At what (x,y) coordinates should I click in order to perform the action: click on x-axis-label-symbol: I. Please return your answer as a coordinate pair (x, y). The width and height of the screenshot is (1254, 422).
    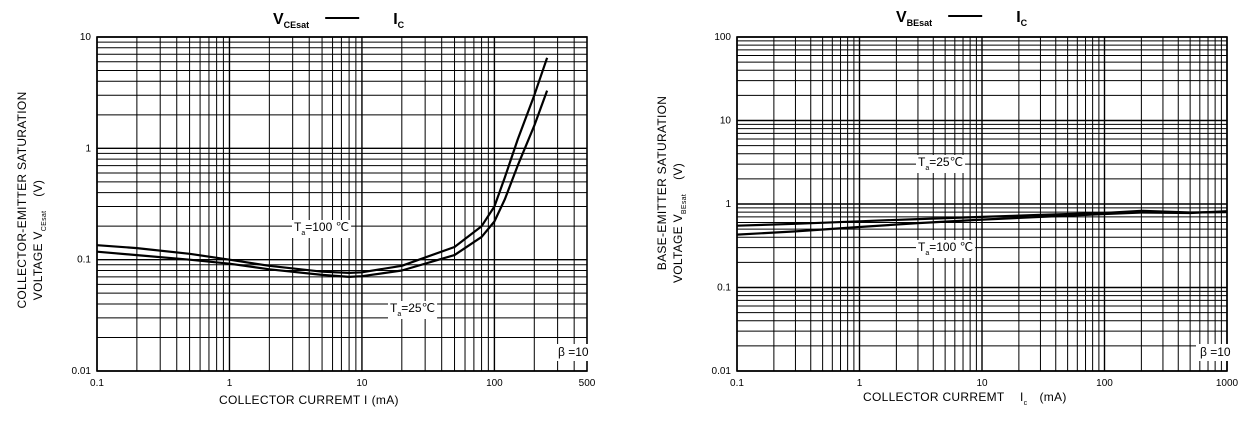
    Looking at the image, I should click on (1022, 397).